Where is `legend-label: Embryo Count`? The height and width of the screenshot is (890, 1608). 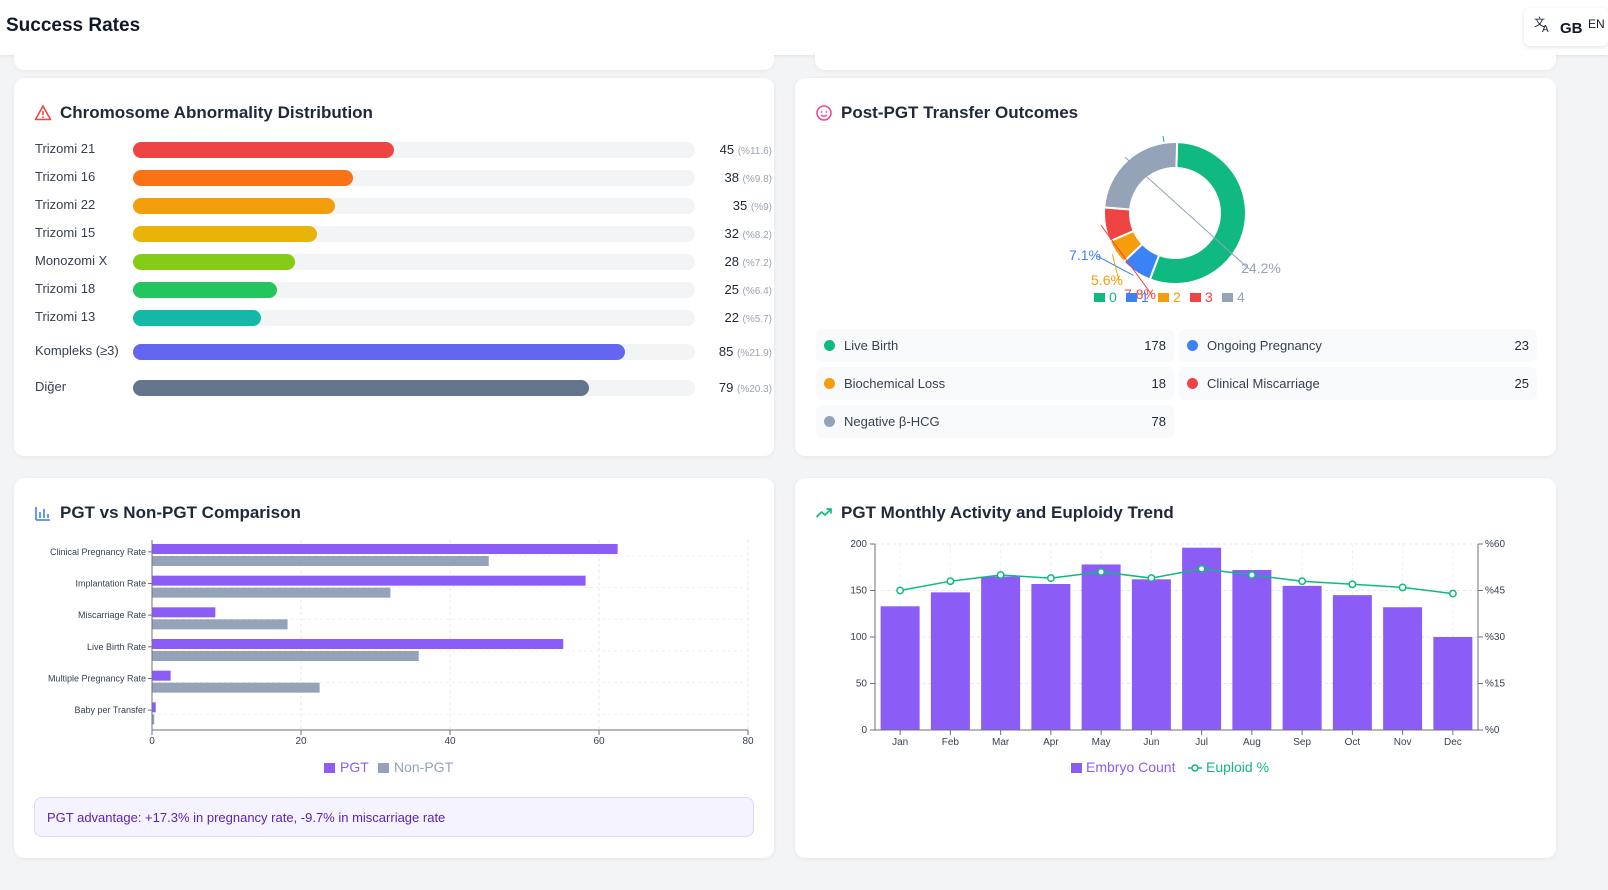 legend-label: Embryo Count is located at coordinates (1131, 767).